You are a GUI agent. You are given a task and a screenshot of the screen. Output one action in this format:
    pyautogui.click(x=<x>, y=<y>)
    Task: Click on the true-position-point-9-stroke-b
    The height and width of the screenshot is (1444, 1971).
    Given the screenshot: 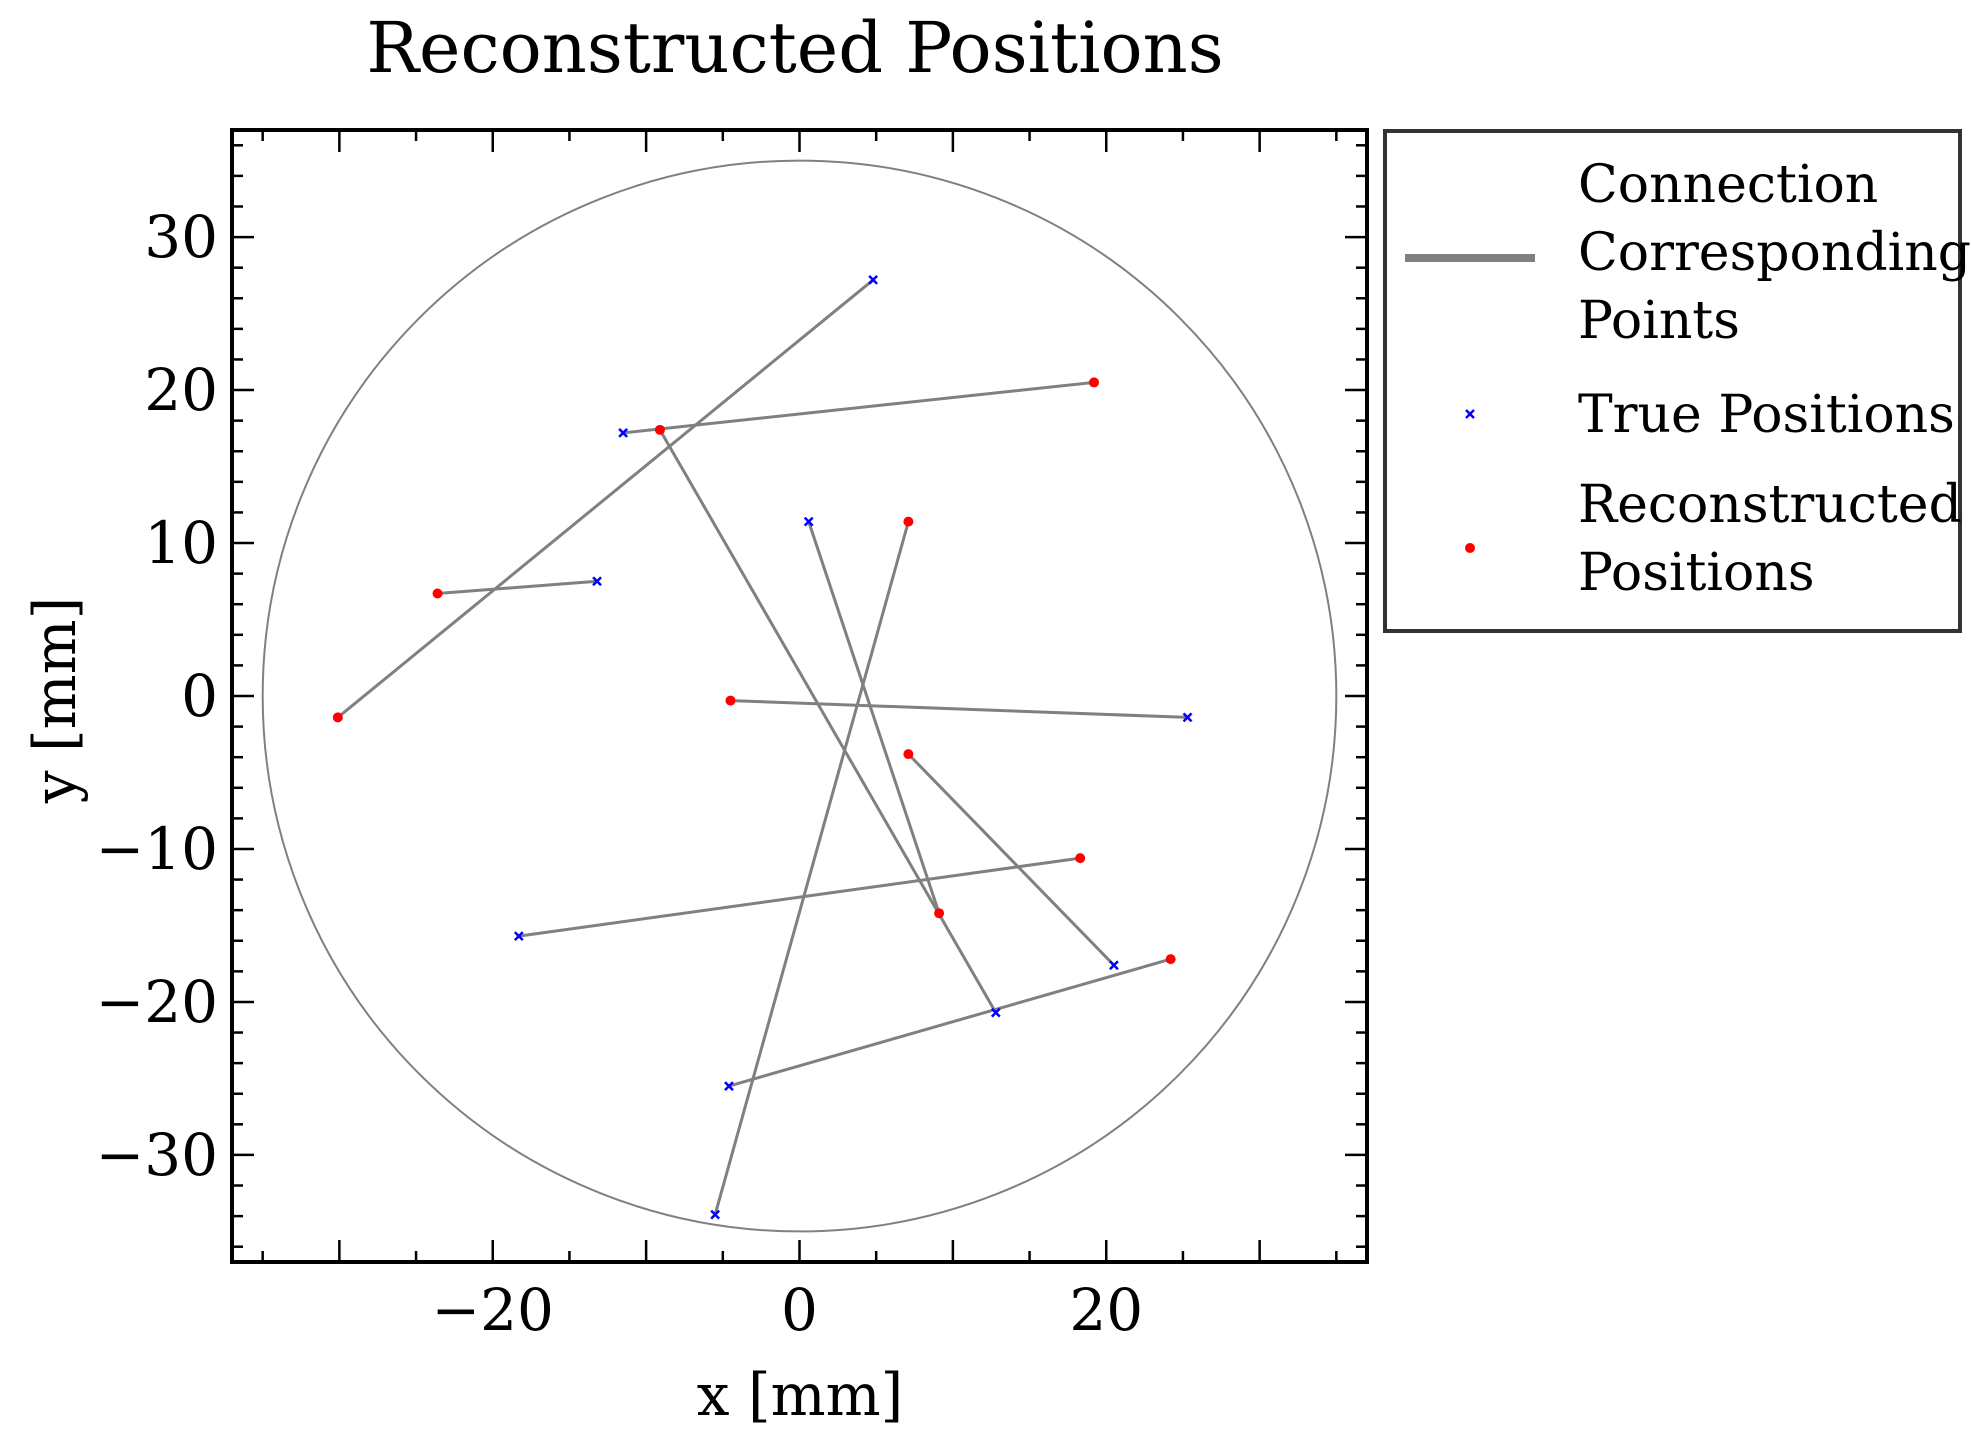 What is the action you would take?
    pyautogui.click(x=715, y=1214)
    